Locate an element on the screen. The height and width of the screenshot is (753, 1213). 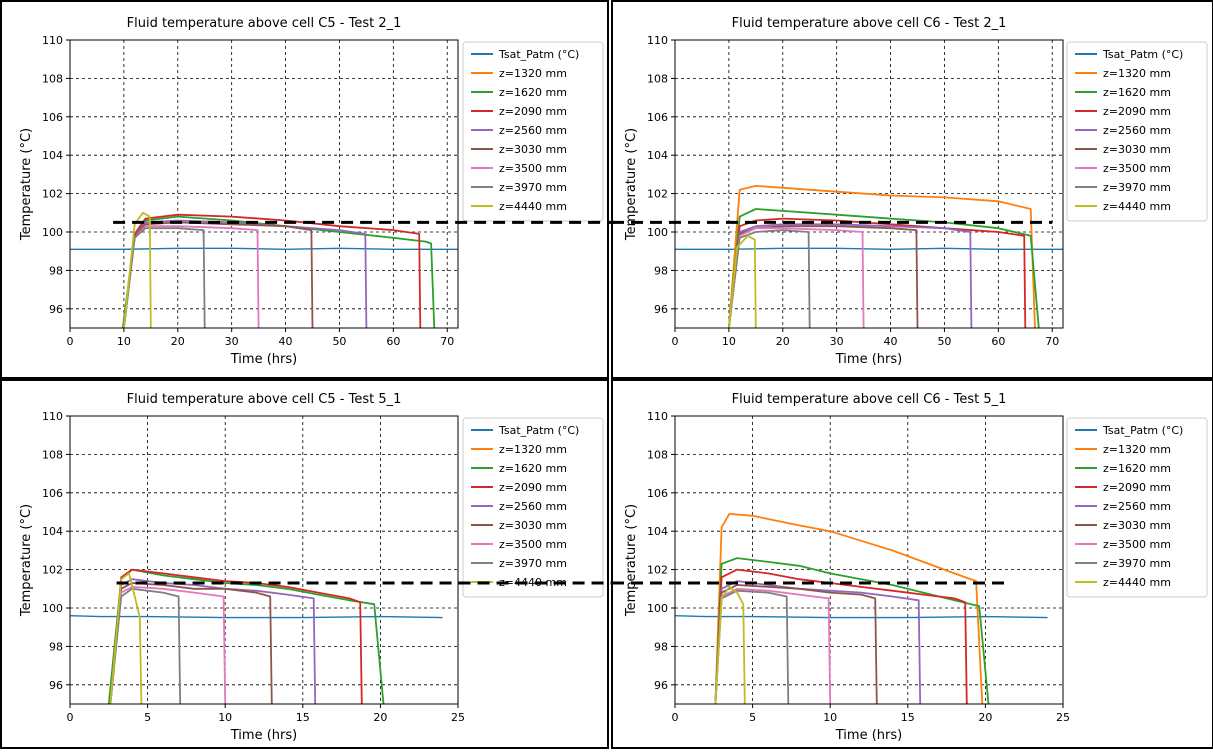
legend-label: z=3970 mm is located at coordinates (1137, 563).